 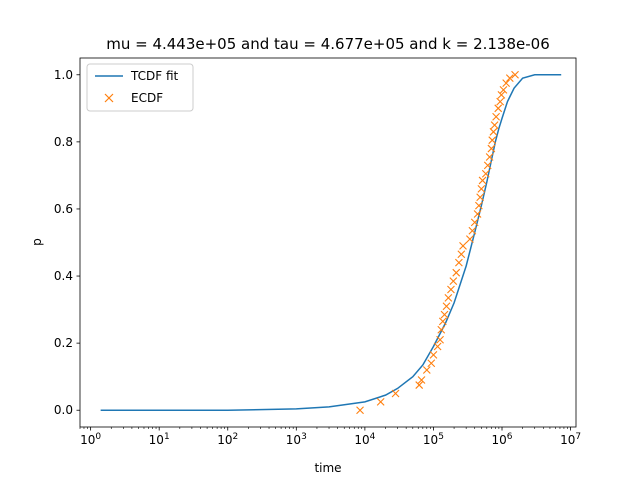 I want to click on y-tick-label: 0.8, so click(x=63, y=142).